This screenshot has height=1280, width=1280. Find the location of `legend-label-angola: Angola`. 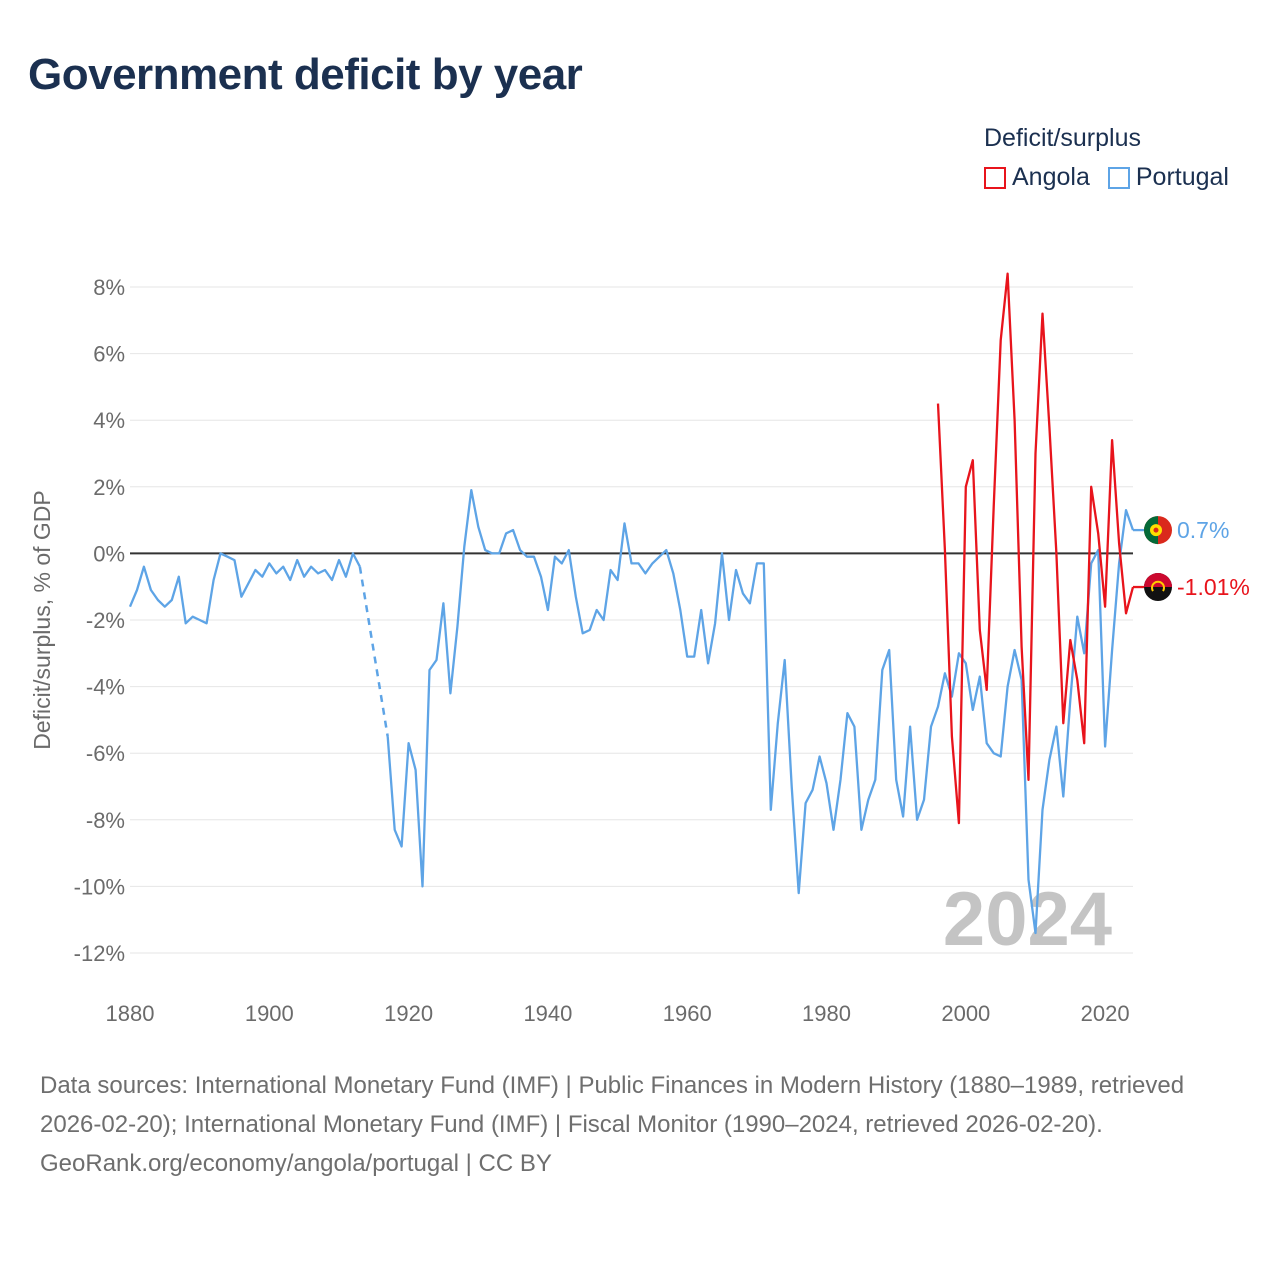

legend-label-angola: Angola is located at coordinates (1051, 177).